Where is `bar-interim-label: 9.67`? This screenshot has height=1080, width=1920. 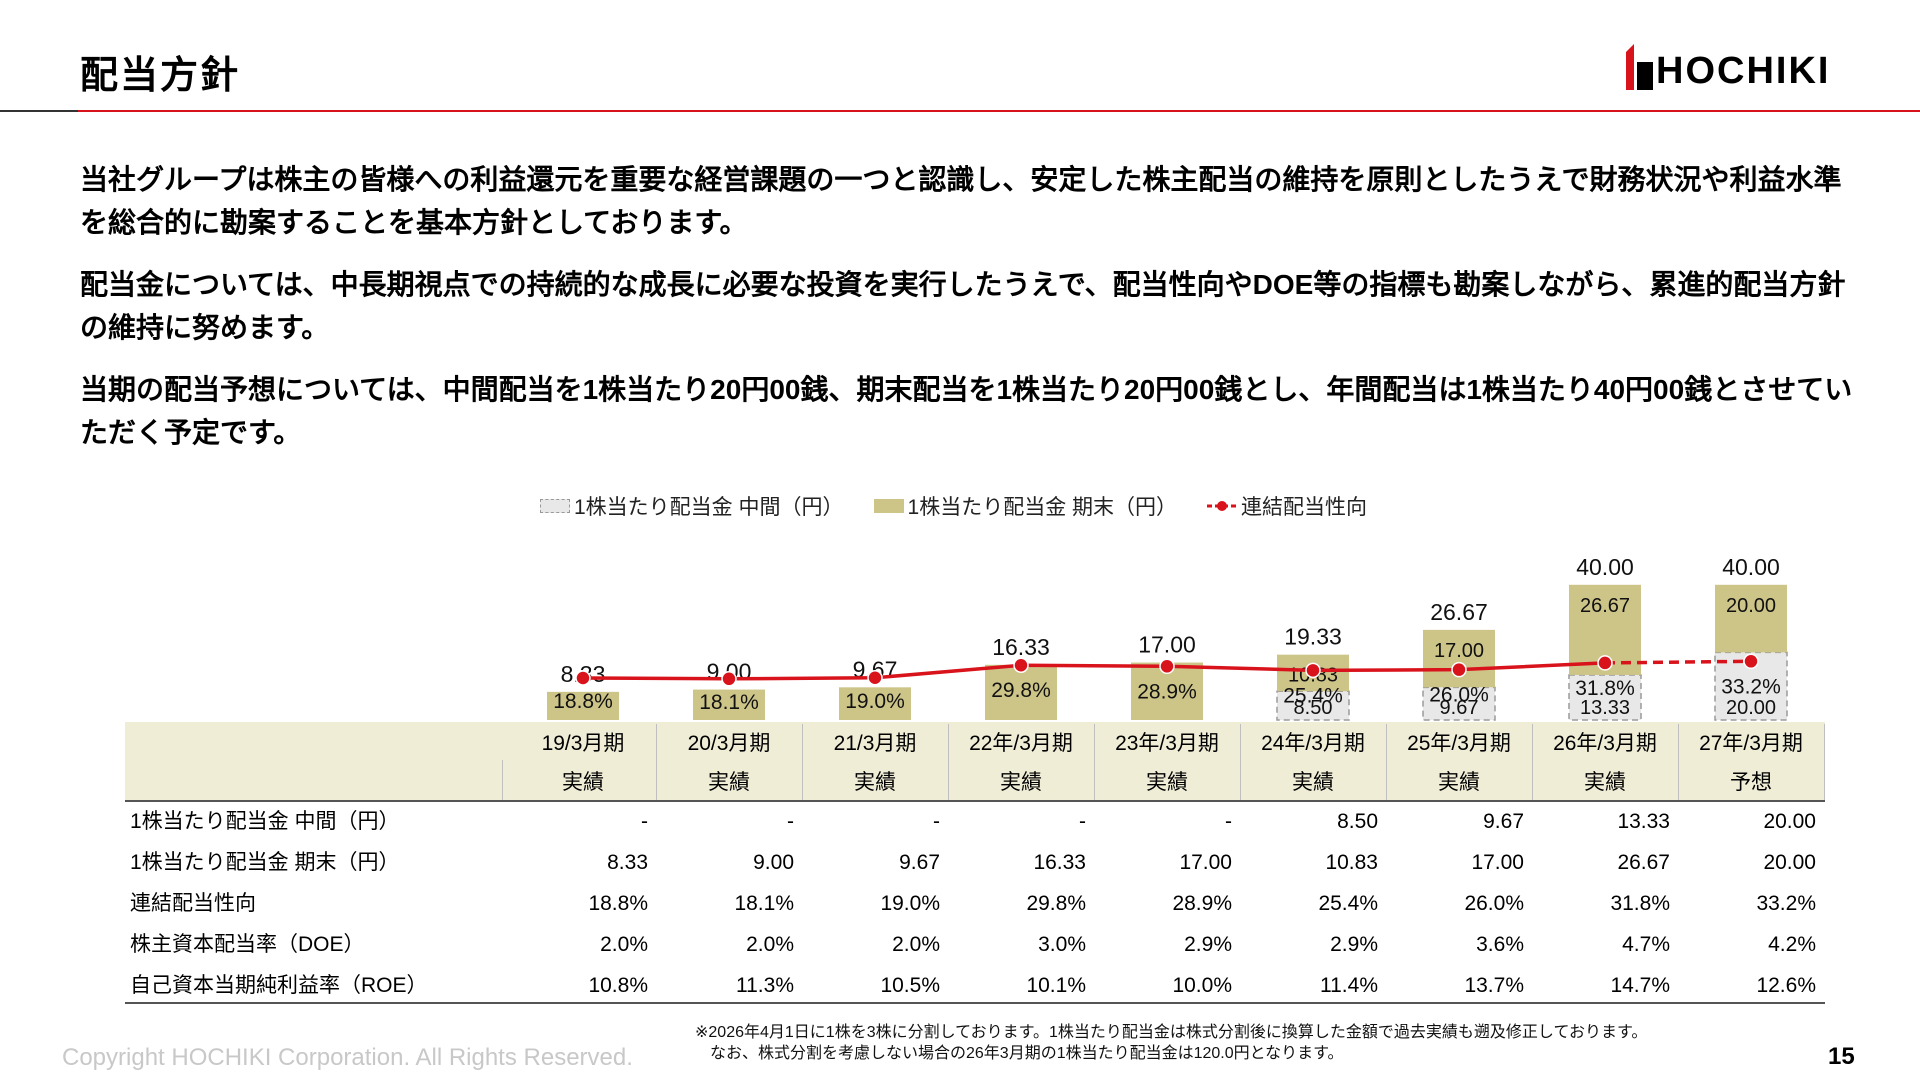
bar-interim-label: 9.67 is located at coordinates (1459, 708).